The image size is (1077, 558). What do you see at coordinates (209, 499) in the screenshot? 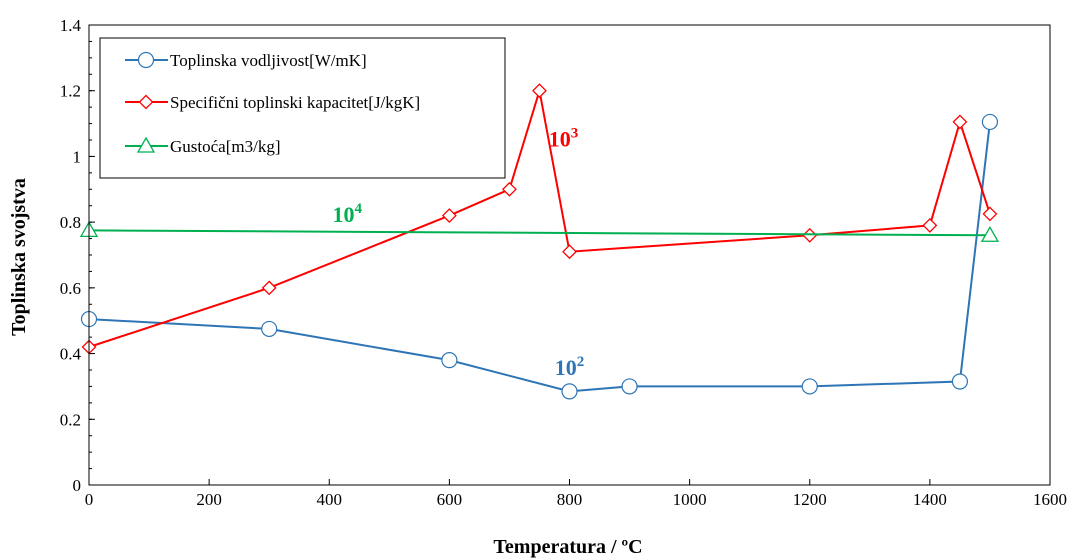
I see `x-tick-label: 200` at bounding box center [209, 499].